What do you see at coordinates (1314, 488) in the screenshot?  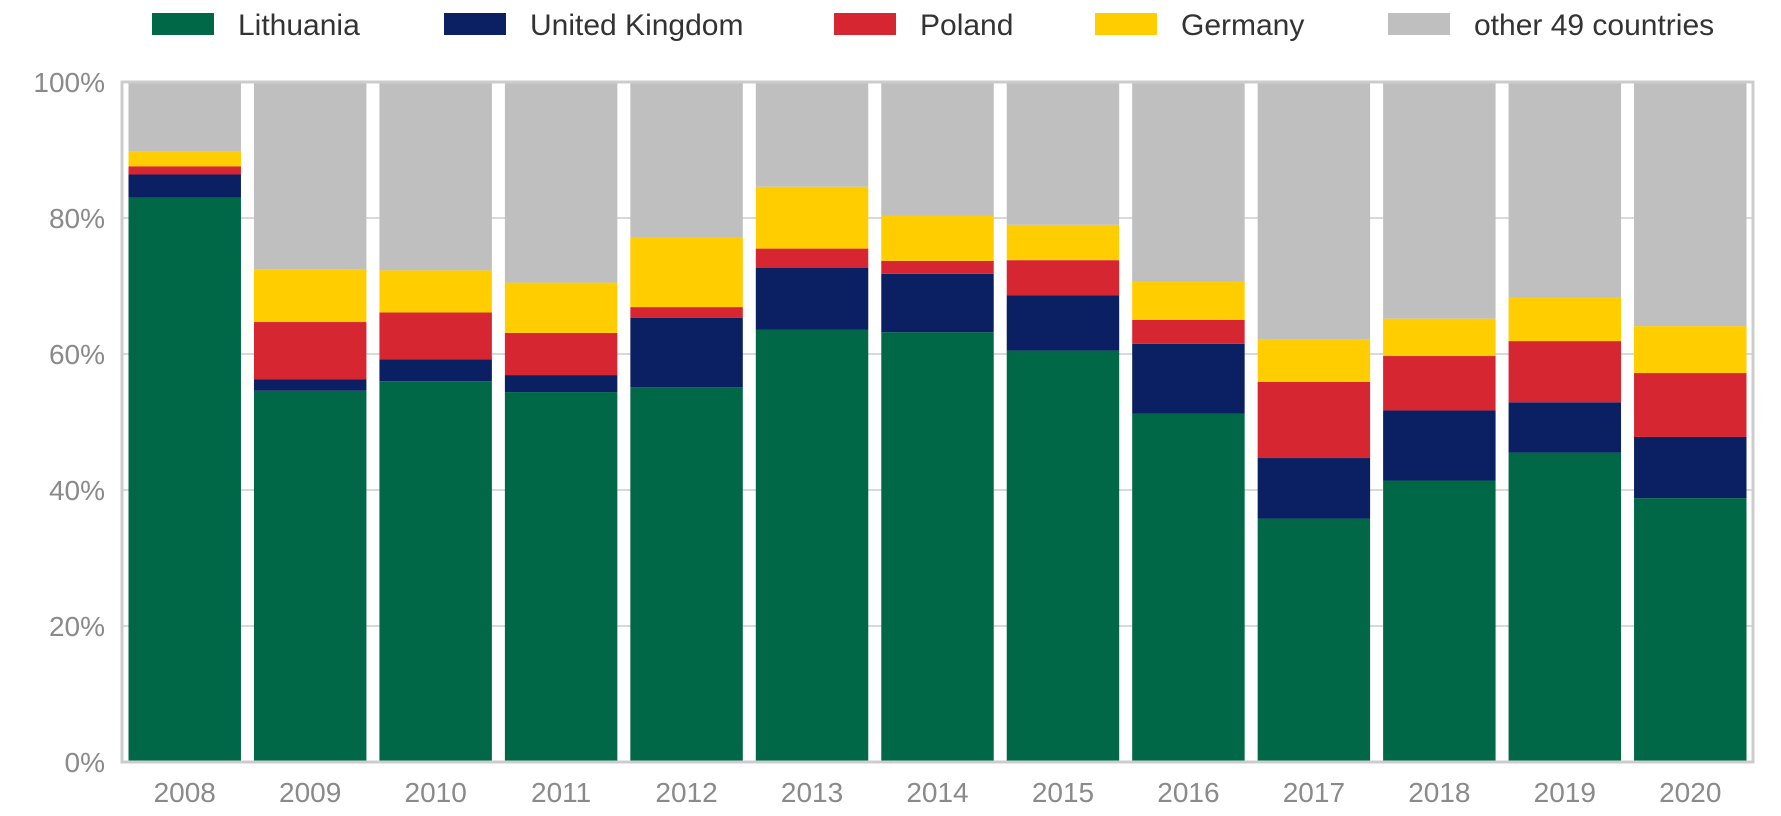 I see `bar-united-kingdom-2017` at bounding box center [1314, 488].